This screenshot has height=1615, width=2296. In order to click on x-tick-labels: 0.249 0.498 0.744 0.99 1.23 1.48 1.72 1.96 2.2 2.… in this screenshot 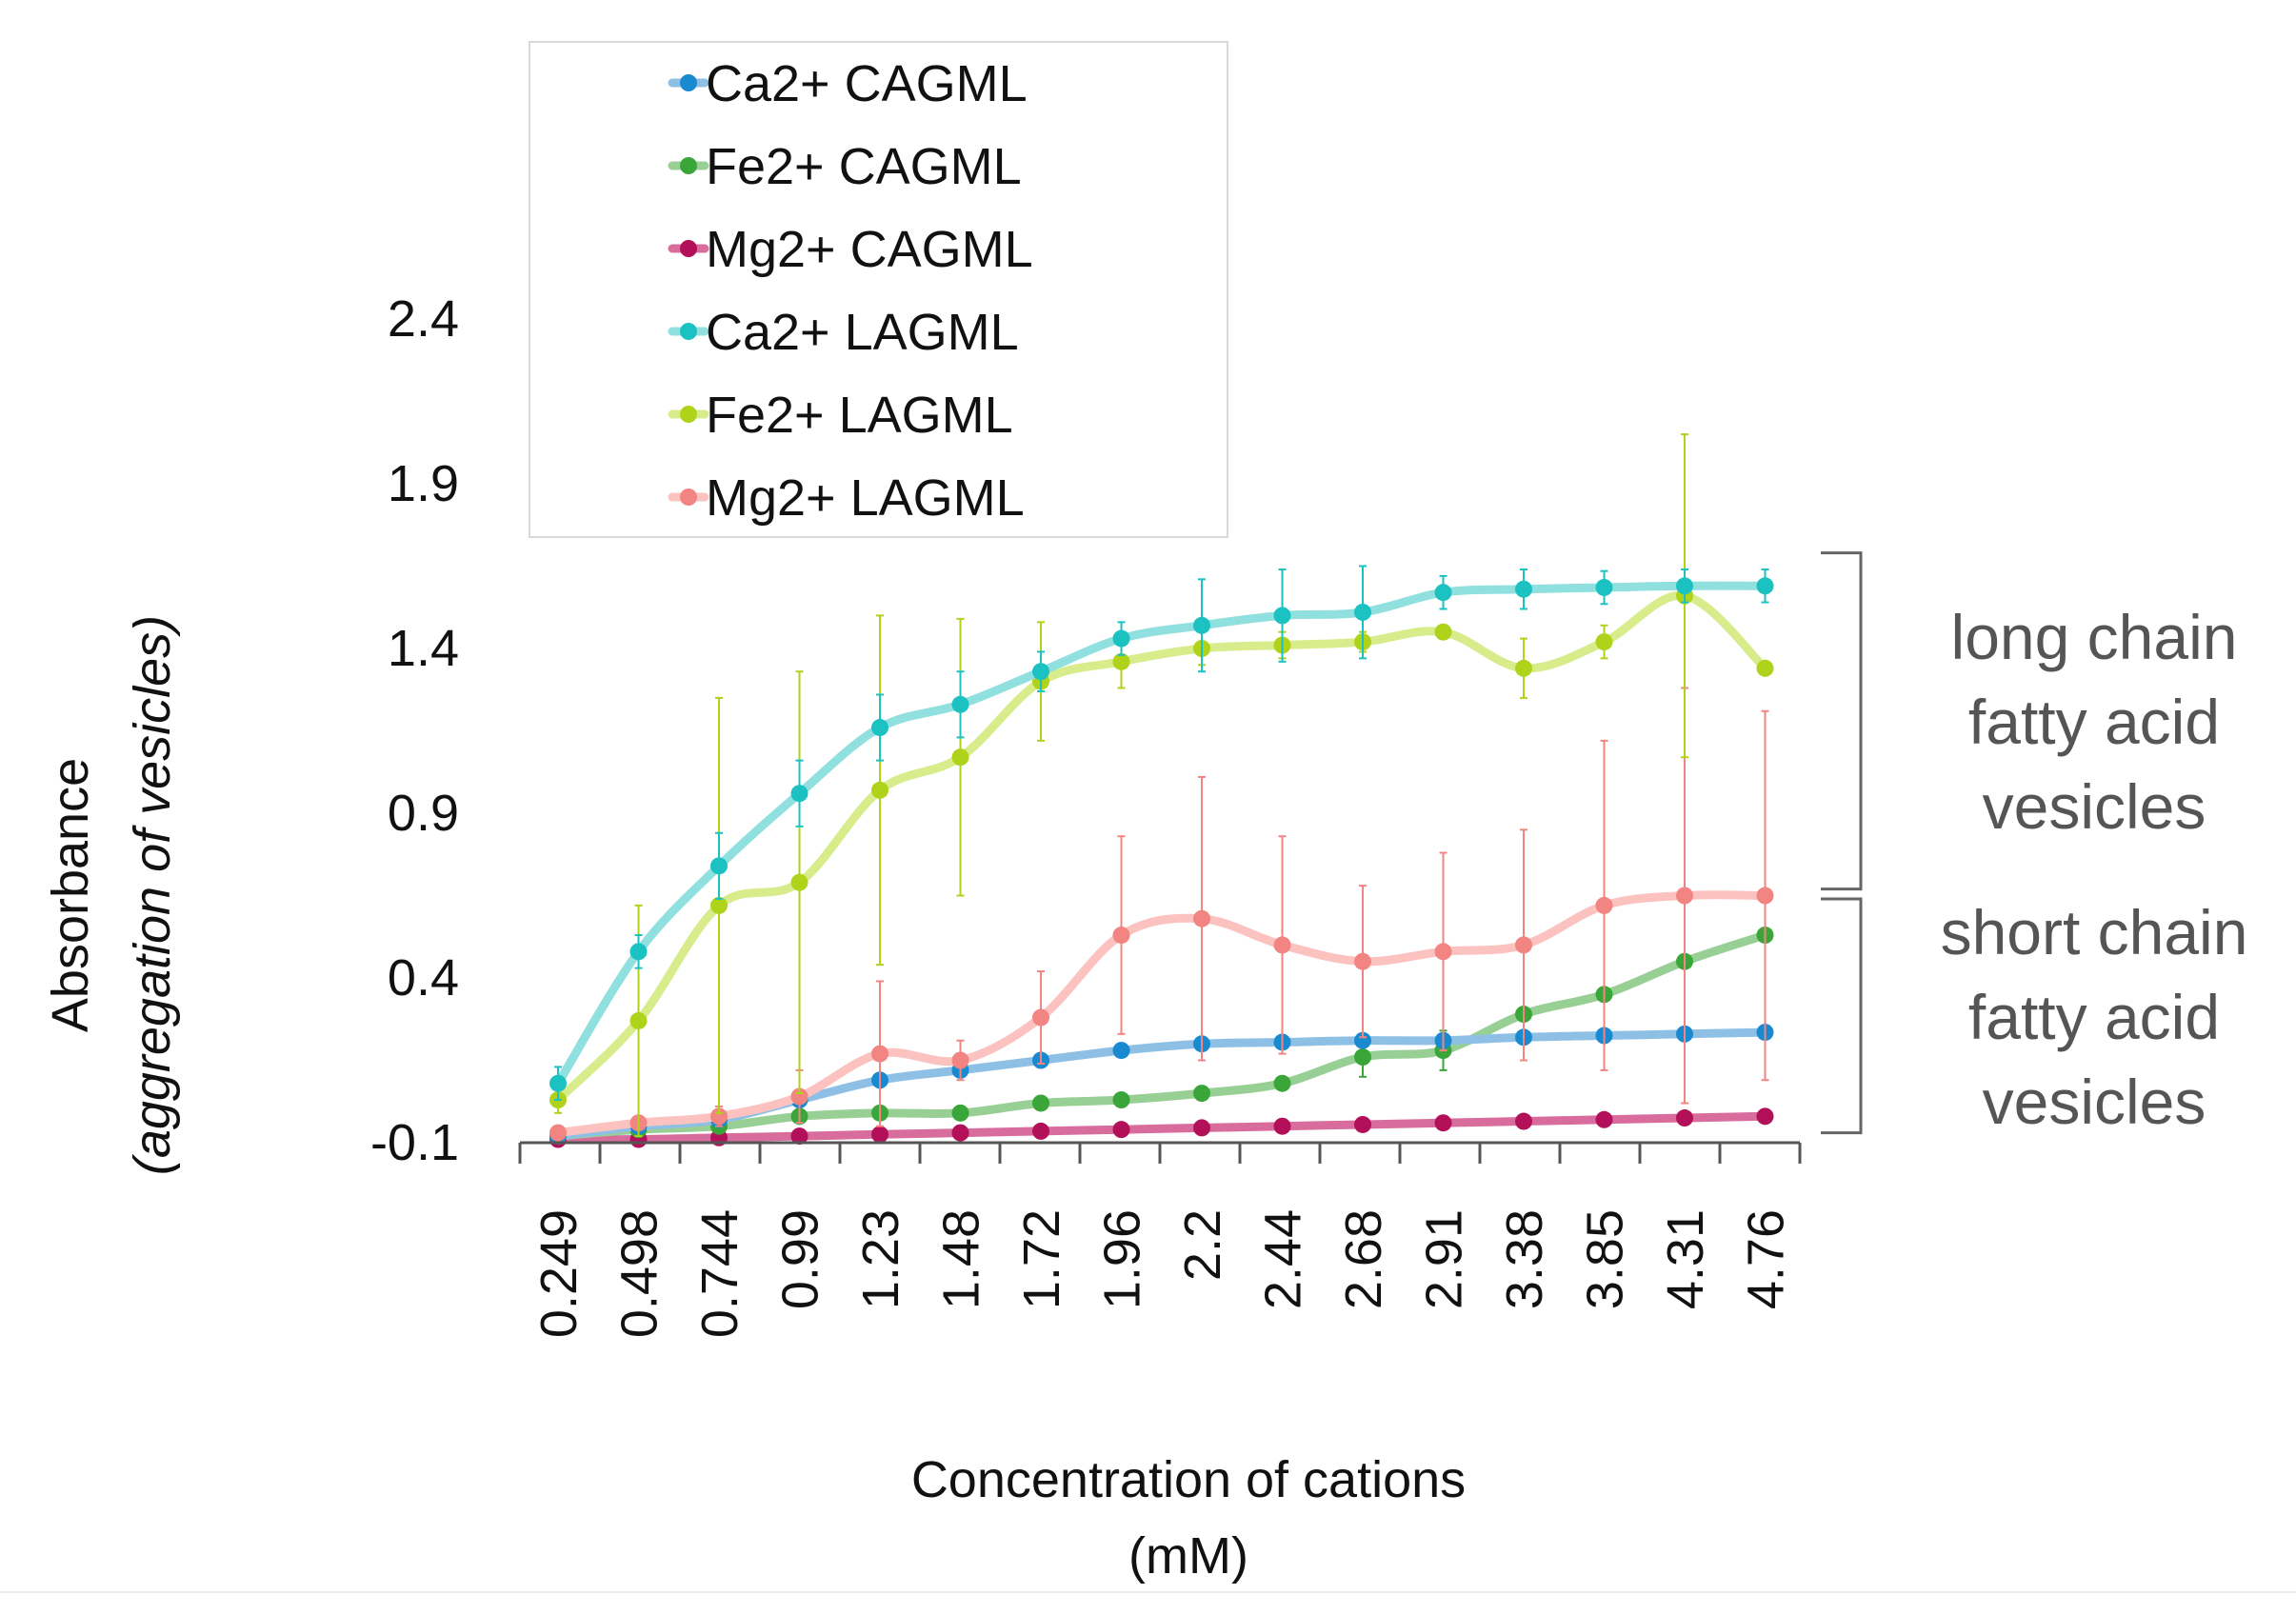, I will do `click(1162, 1273)`.